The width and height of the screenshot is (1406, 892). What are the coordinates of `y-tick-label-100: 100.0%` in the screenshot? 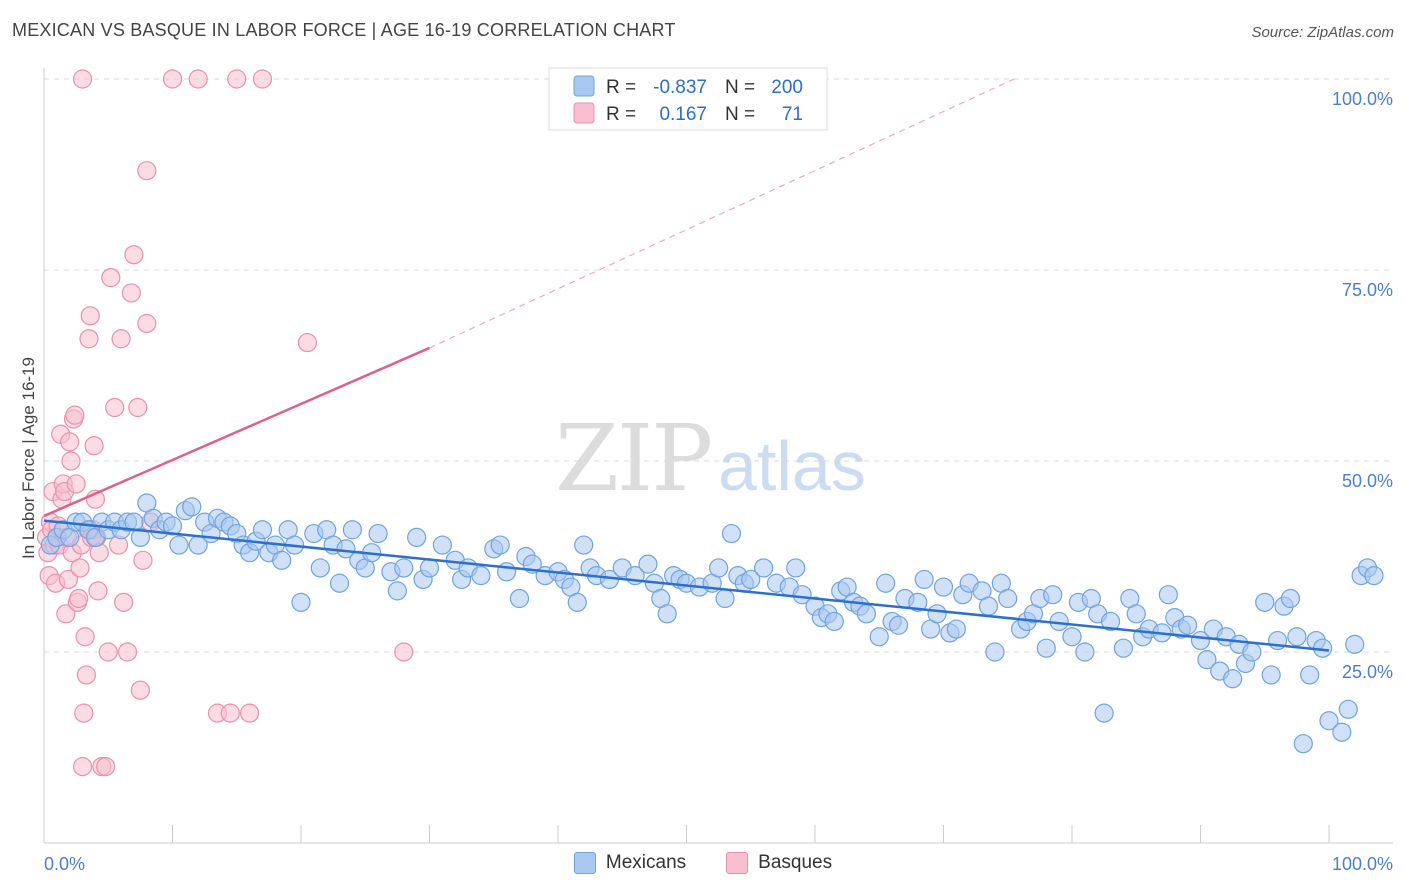 It's located at (1362, 99).